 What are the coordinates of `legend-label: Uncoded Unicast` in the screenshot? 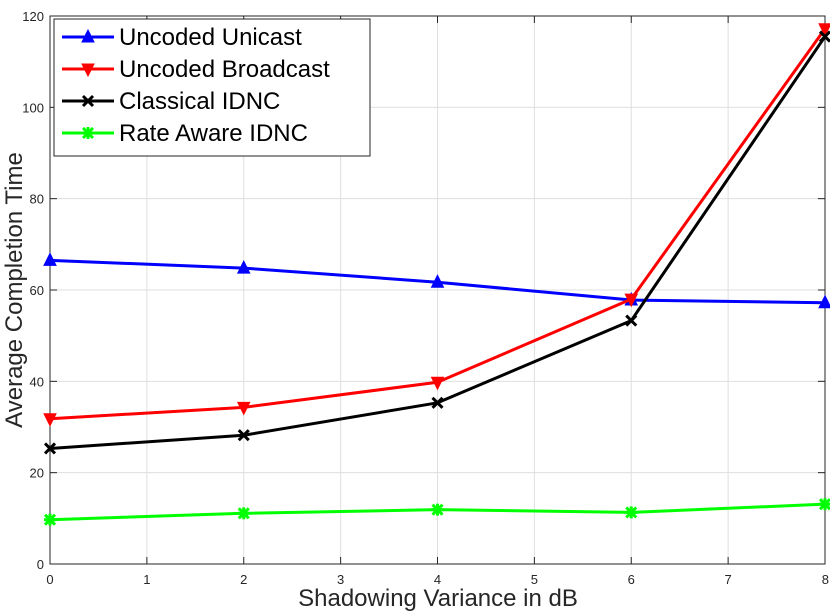 It's located at (210, 37).